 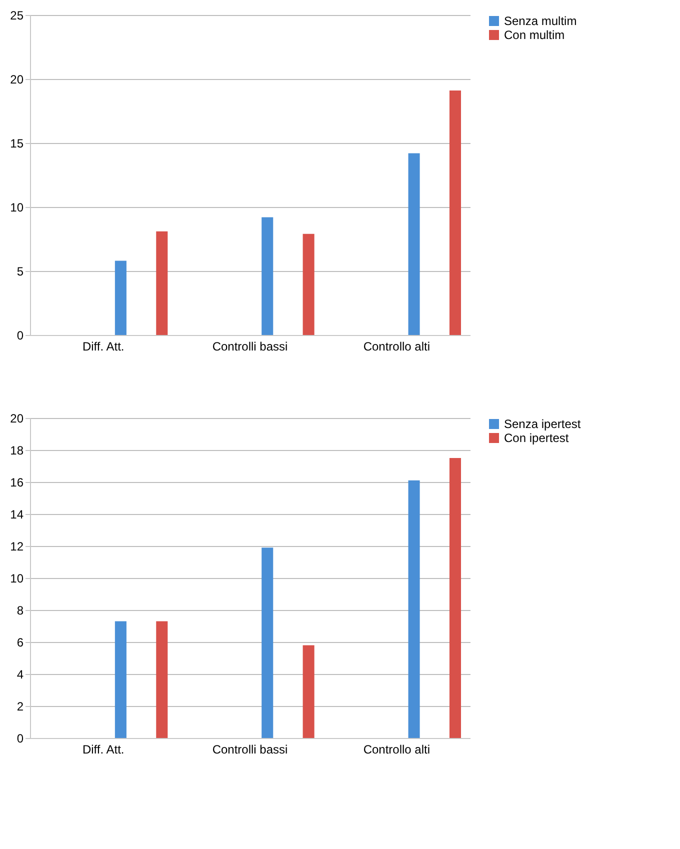 What do you see at coordinates (540, 21) in the screenshot?
I see `legend-label: Senza multim` at bounding box center [540, 21].